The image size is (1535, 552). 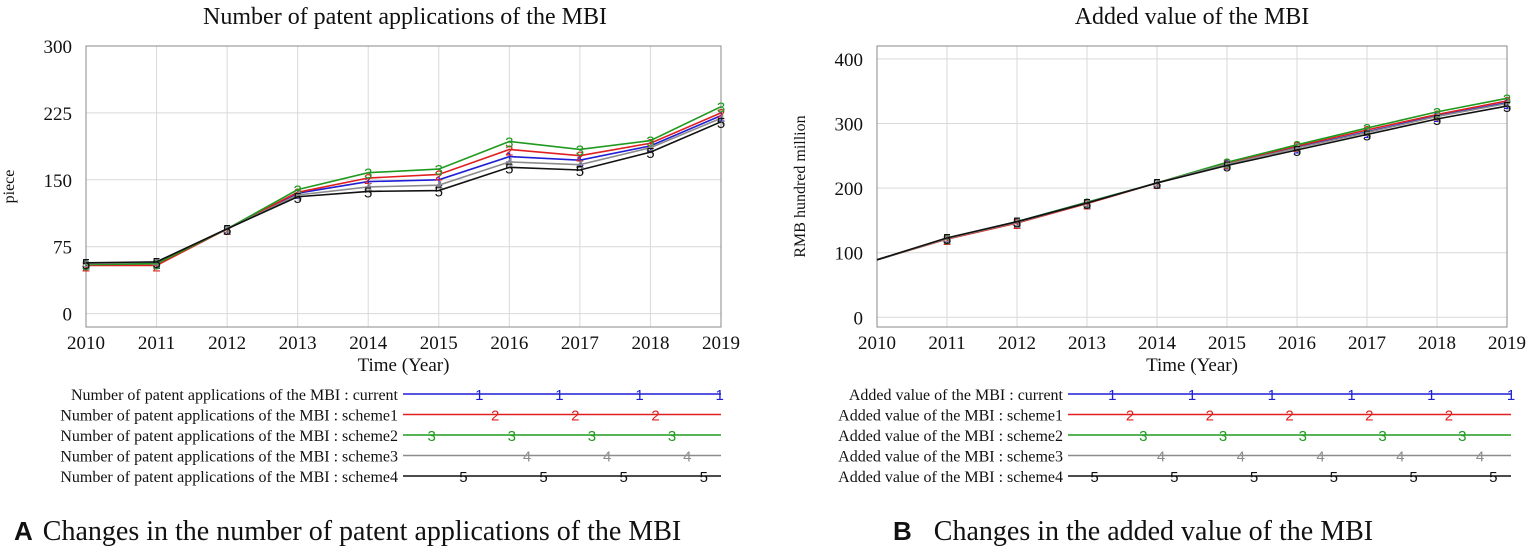 What do you see at coordinates (1192, 17) in the screenshot?
I see `chart-title: Added value of the MBI` at bounding box center [1192, 17].